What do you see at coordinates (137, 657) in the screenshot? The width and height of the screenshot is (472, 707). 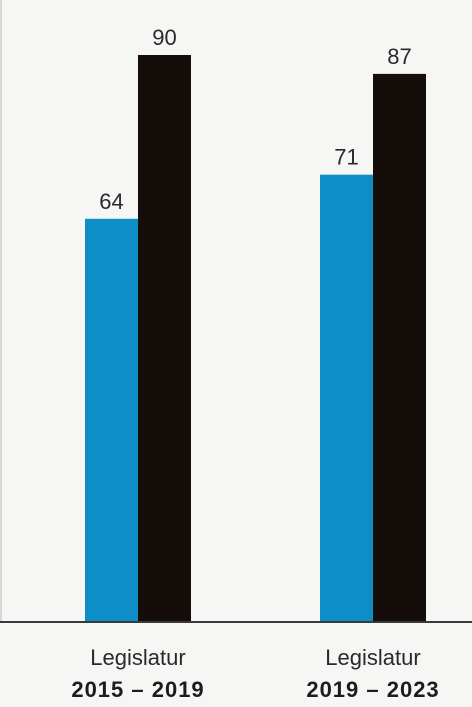 I see `category-label-1-line1: Legislatur` at bounding box center [137, 657].